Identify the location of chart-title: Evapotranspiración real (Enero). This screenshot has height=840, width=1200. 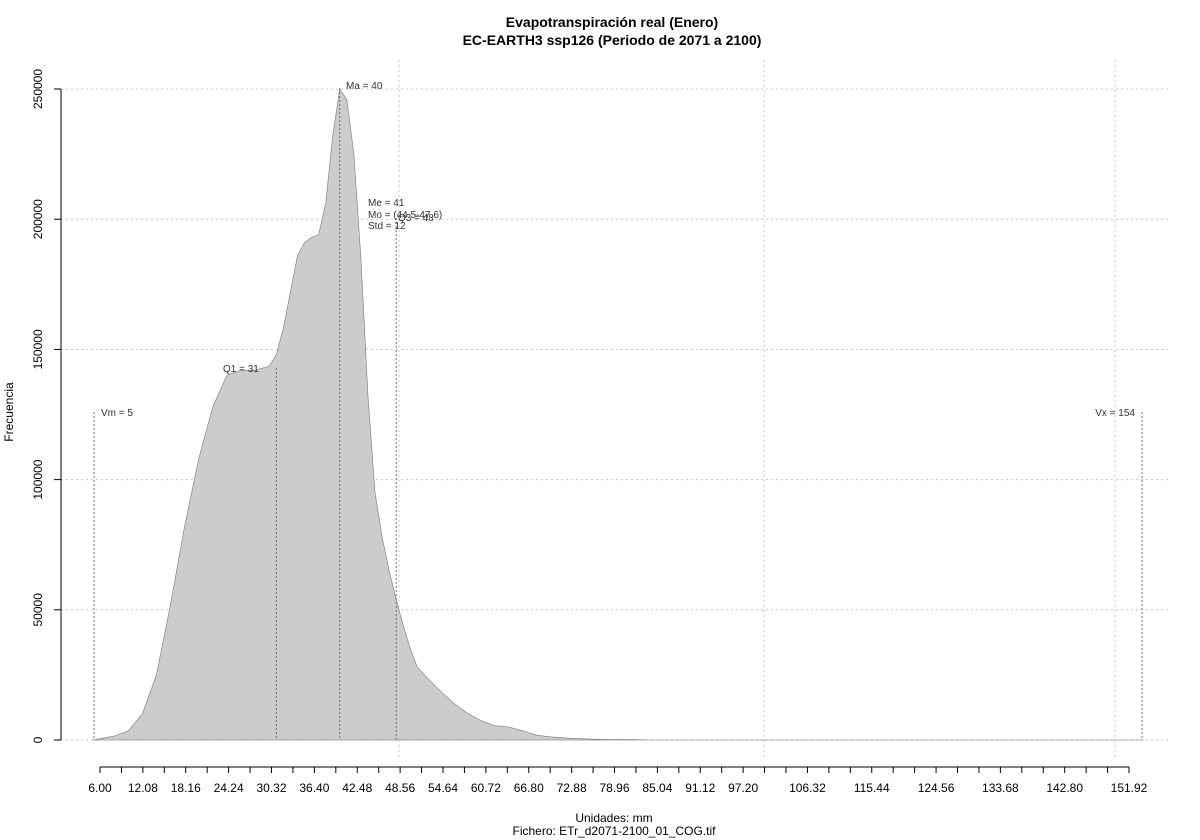
(612, 22).